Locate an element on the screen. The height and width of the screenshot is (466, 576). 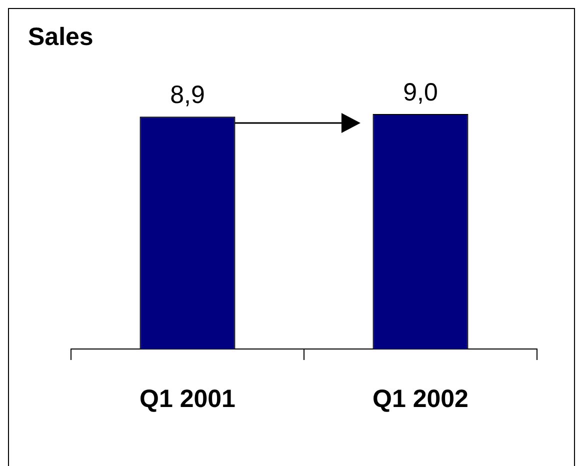
data-label: 9,0 is located at coordinates (420, 92).